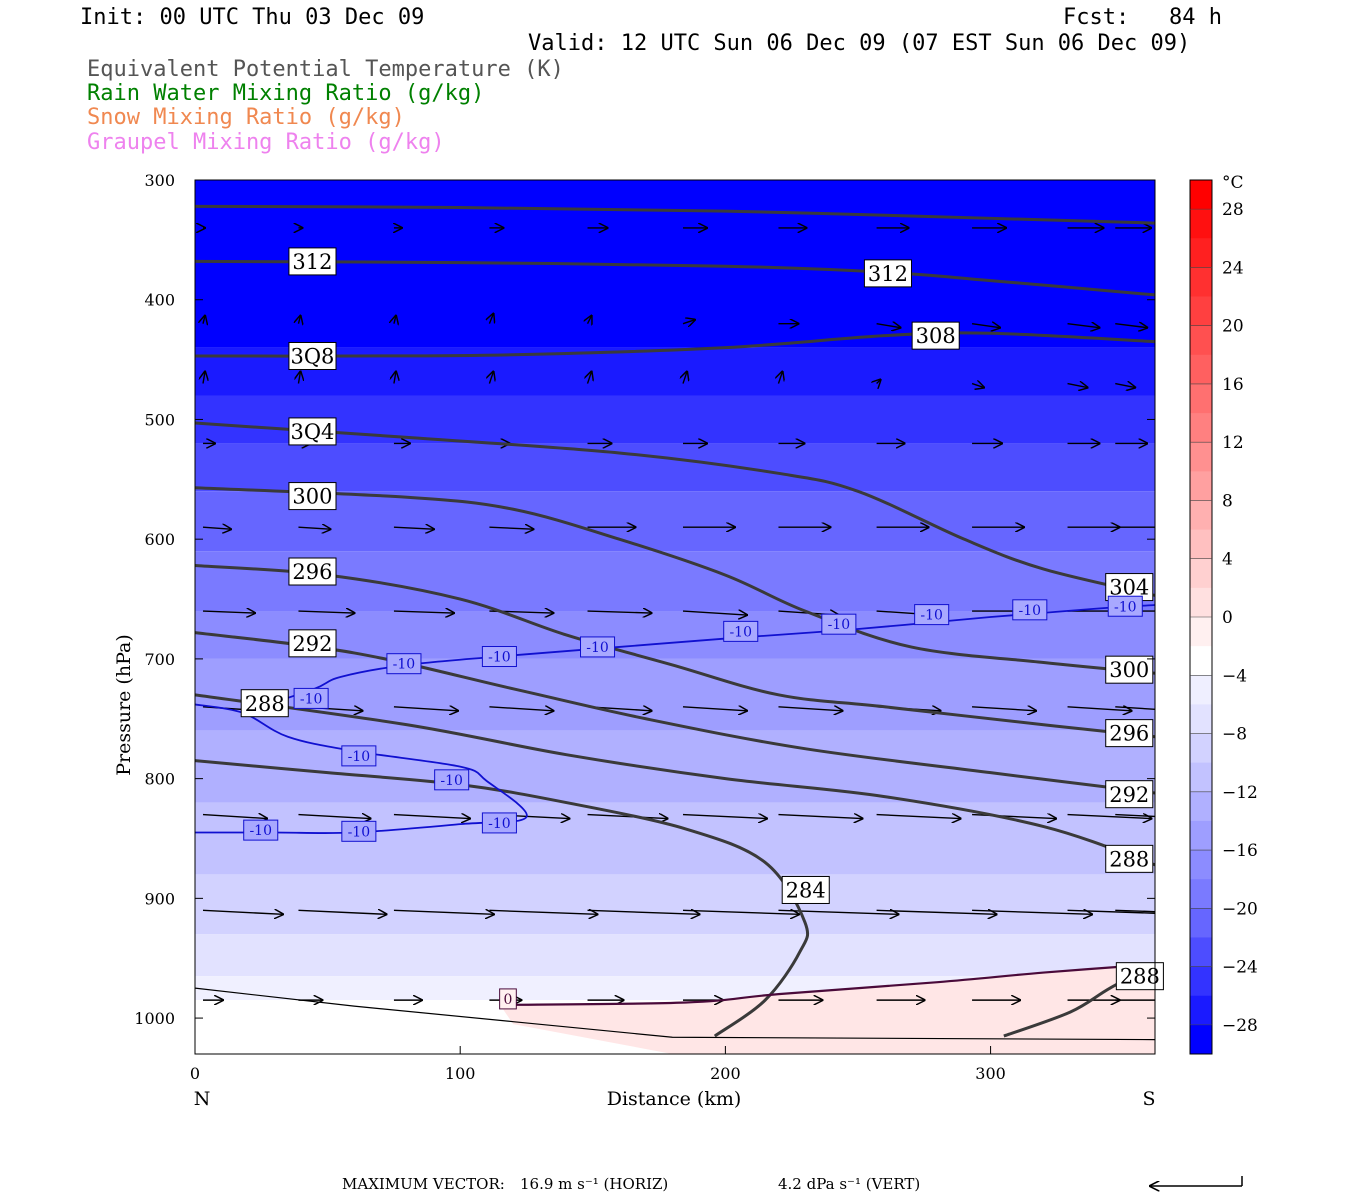 This screenshot has height=1200, width=1350. What do you see at coordinates (1240, 968) in the screenshot?
I see `colorbar-tick-label: −24` at bounding box center [1240, 968].